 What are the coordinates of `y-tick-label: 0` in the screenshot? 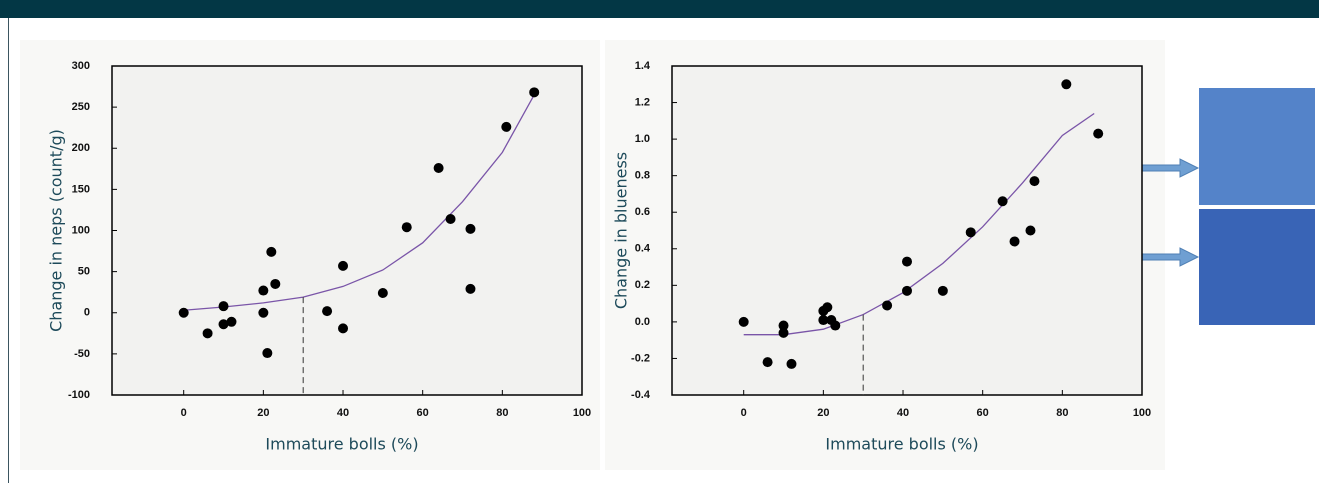 It's located at (87, 313).